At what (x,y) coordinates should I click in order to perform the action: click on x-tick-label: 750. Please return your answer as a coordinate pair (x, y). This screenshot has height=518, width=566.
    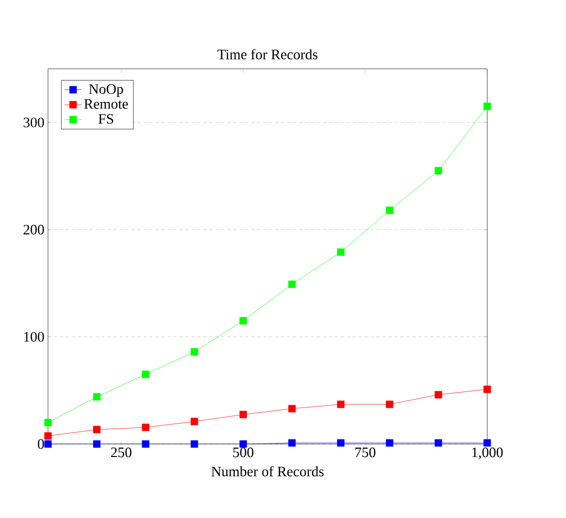
    Looking at the image, I should click on (365, 453).